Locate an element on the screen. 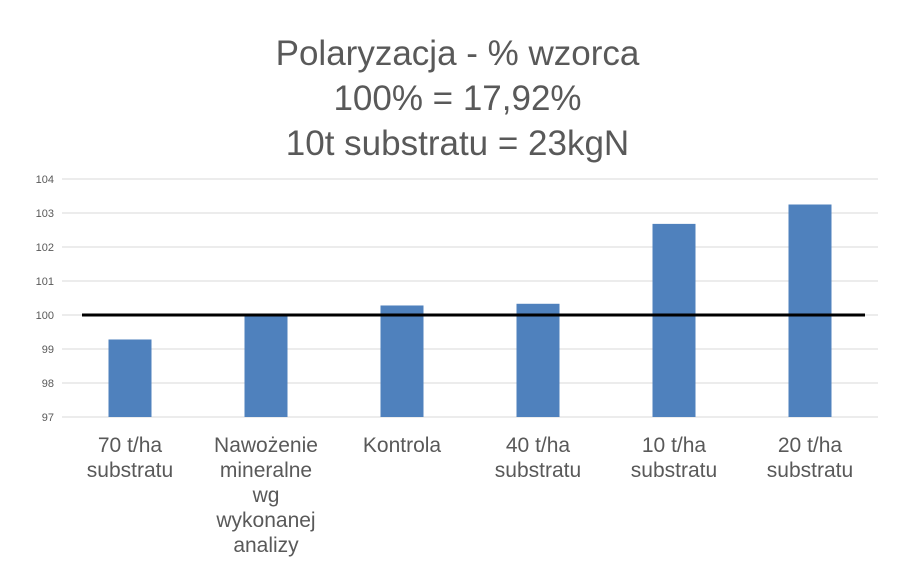 The image size is (915, 580). x-category-label-line: 10 t/ha is located at coordinates (674, 445).